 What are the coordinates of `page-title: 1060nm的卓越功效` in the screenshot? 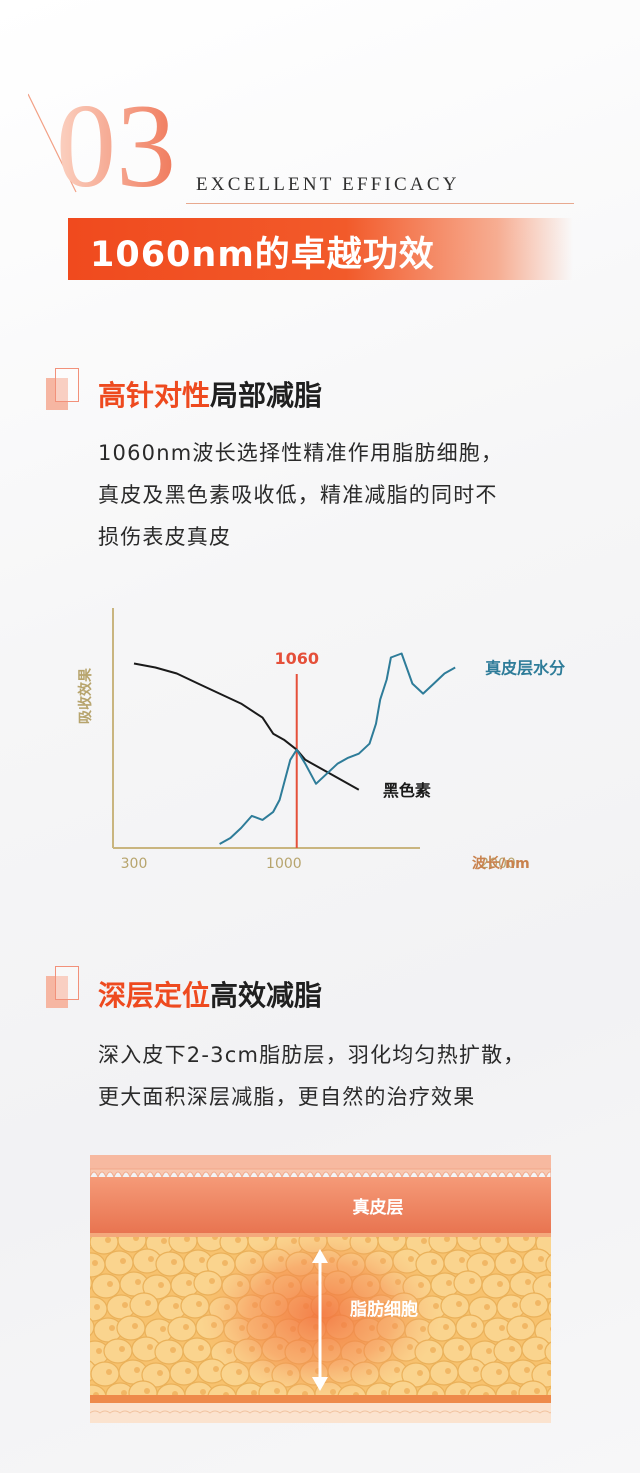 It's located at (262, 255).